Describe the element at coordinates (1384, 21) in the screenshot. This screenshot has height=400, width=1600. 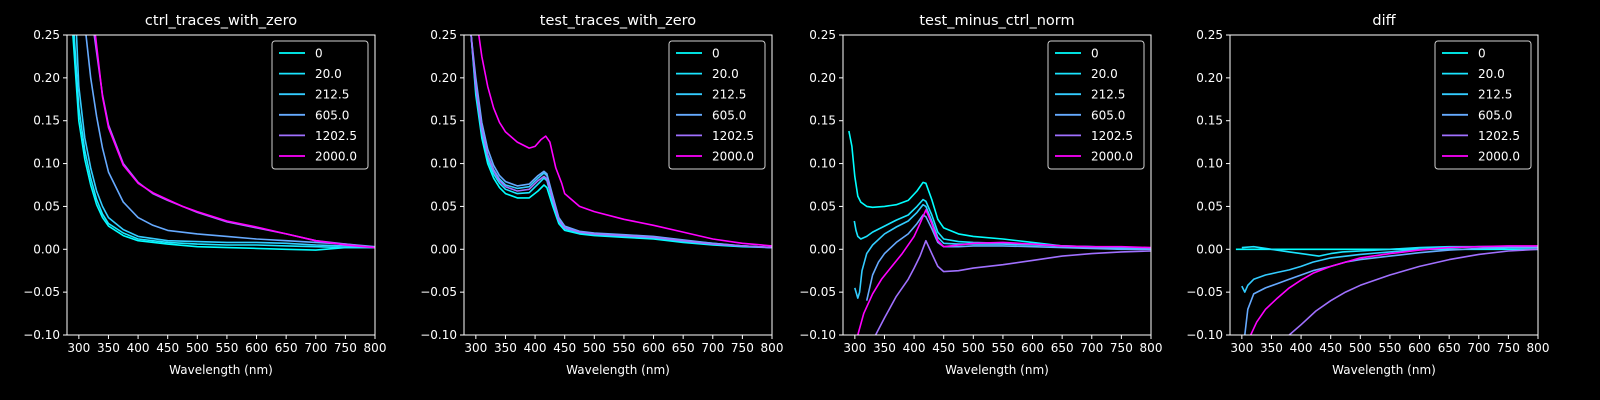
I see `chart-title: diff` at that location.